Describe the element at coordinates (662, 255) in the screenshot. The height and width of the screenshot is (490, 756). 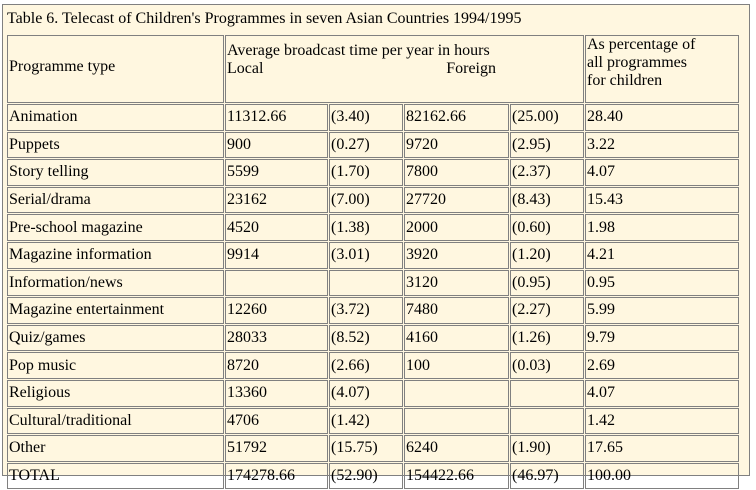
I see `cell-total-percent: 4.21` at that location.